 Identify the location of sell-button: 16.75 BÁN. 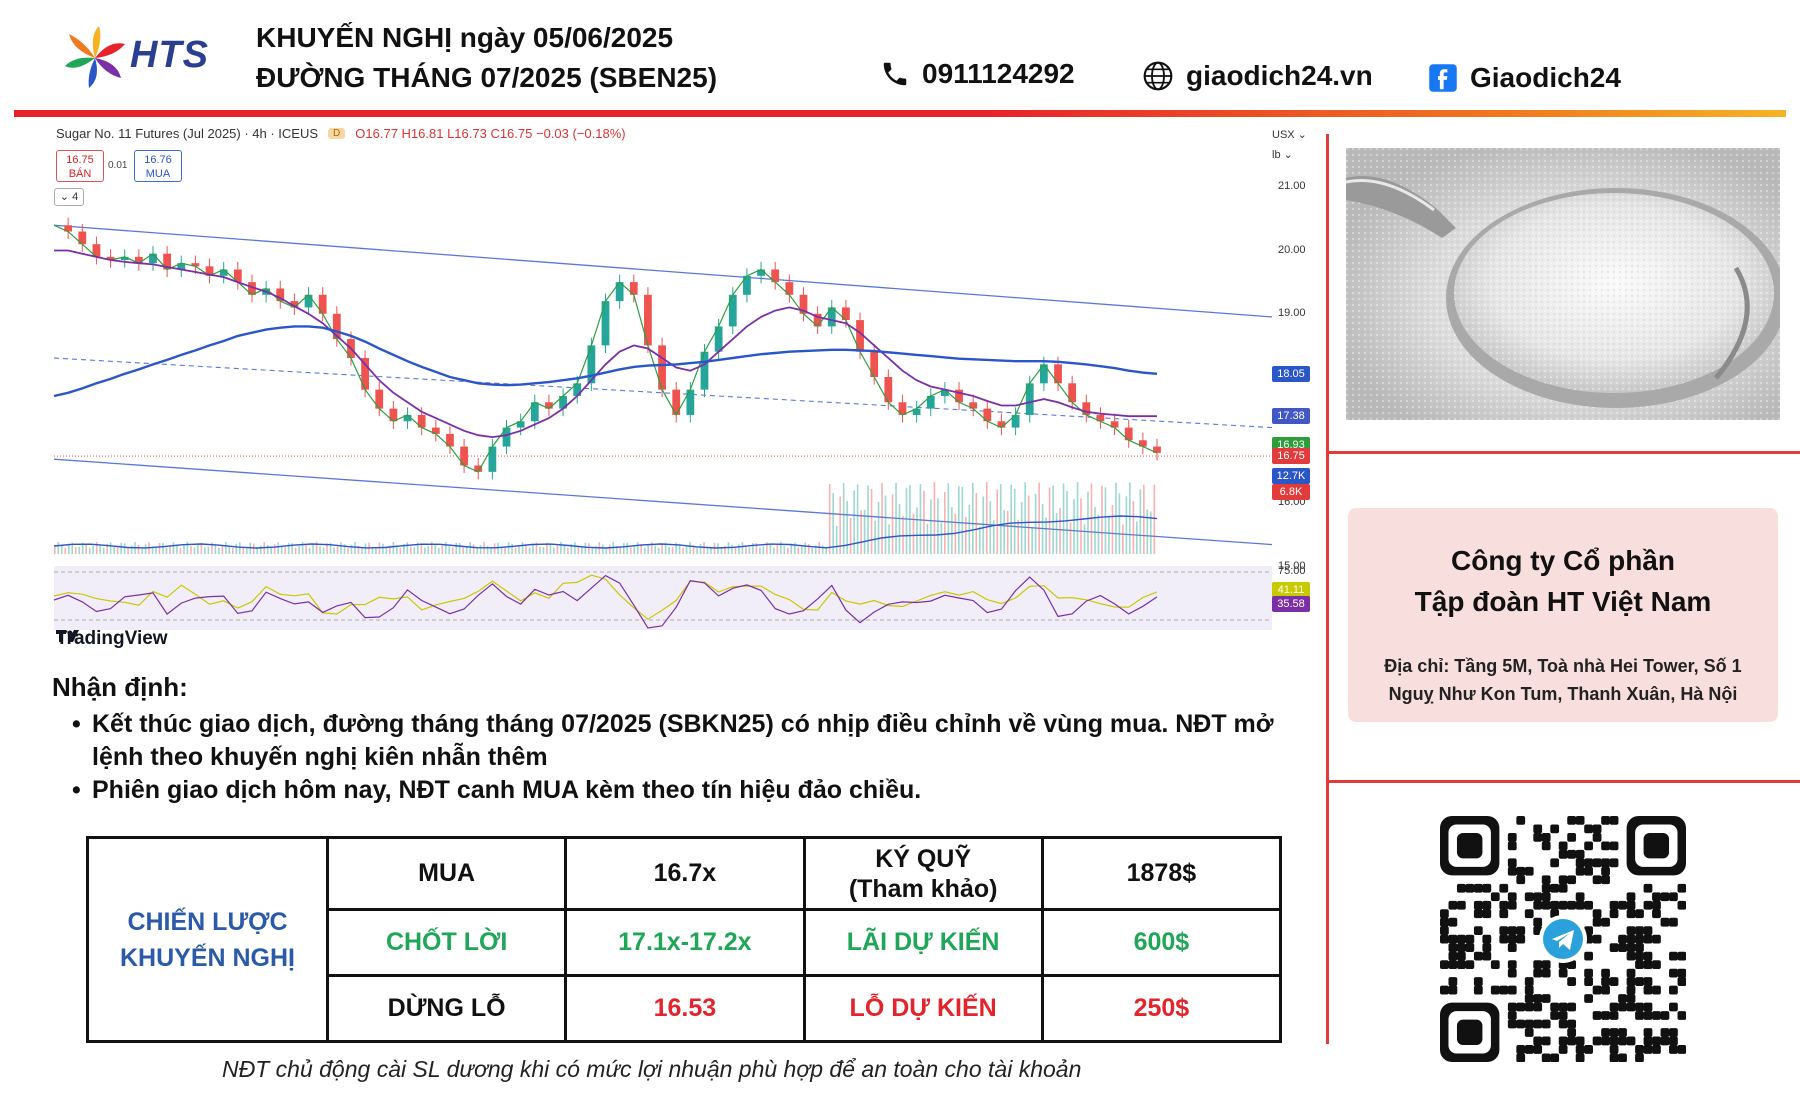
(80, 166).